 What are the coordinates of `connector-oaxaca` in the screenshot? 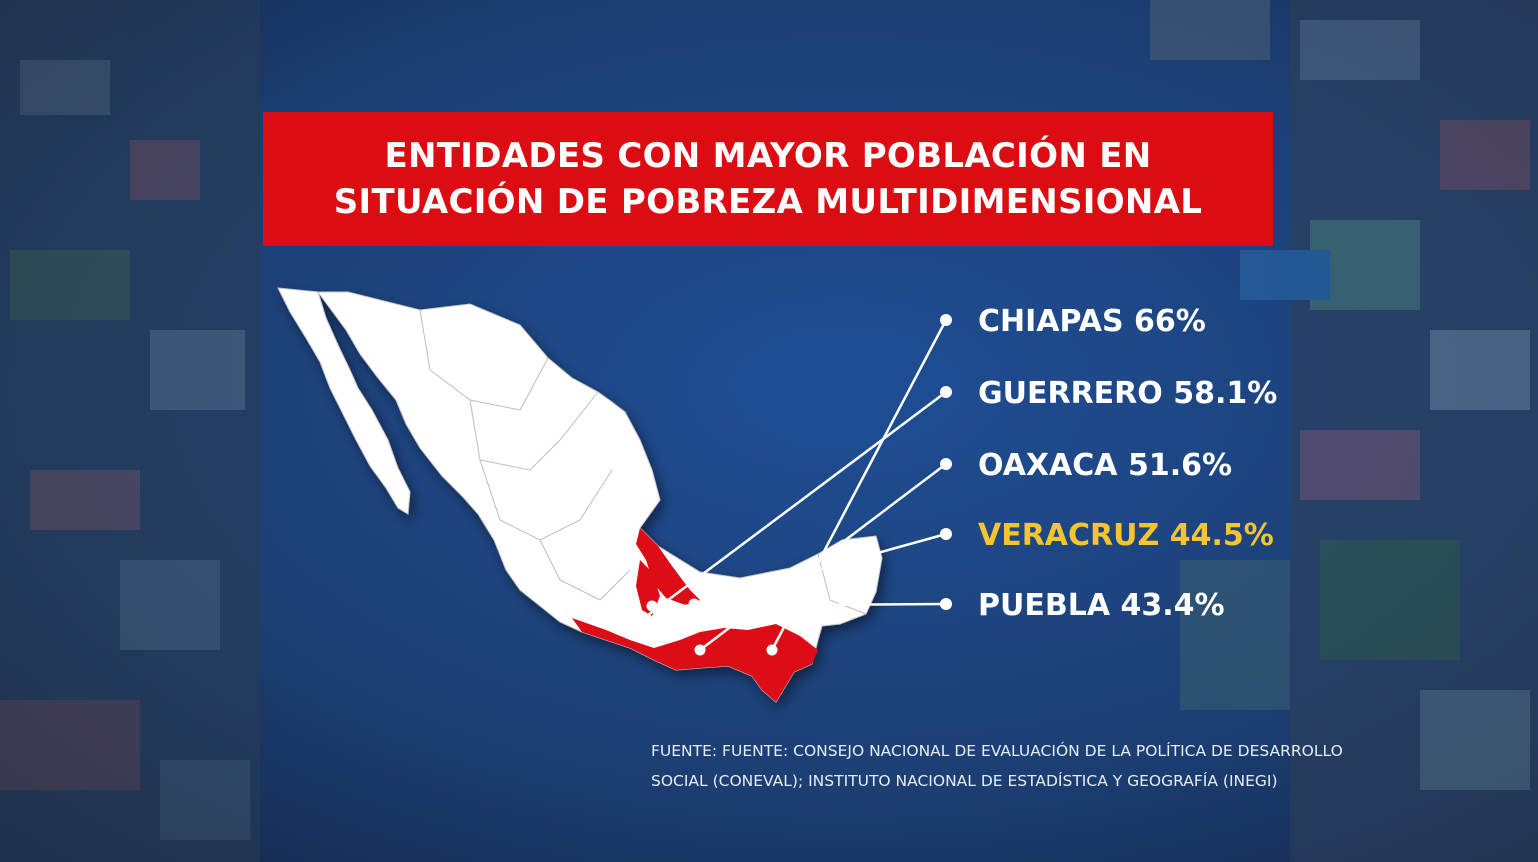 It's located at (823, 557).